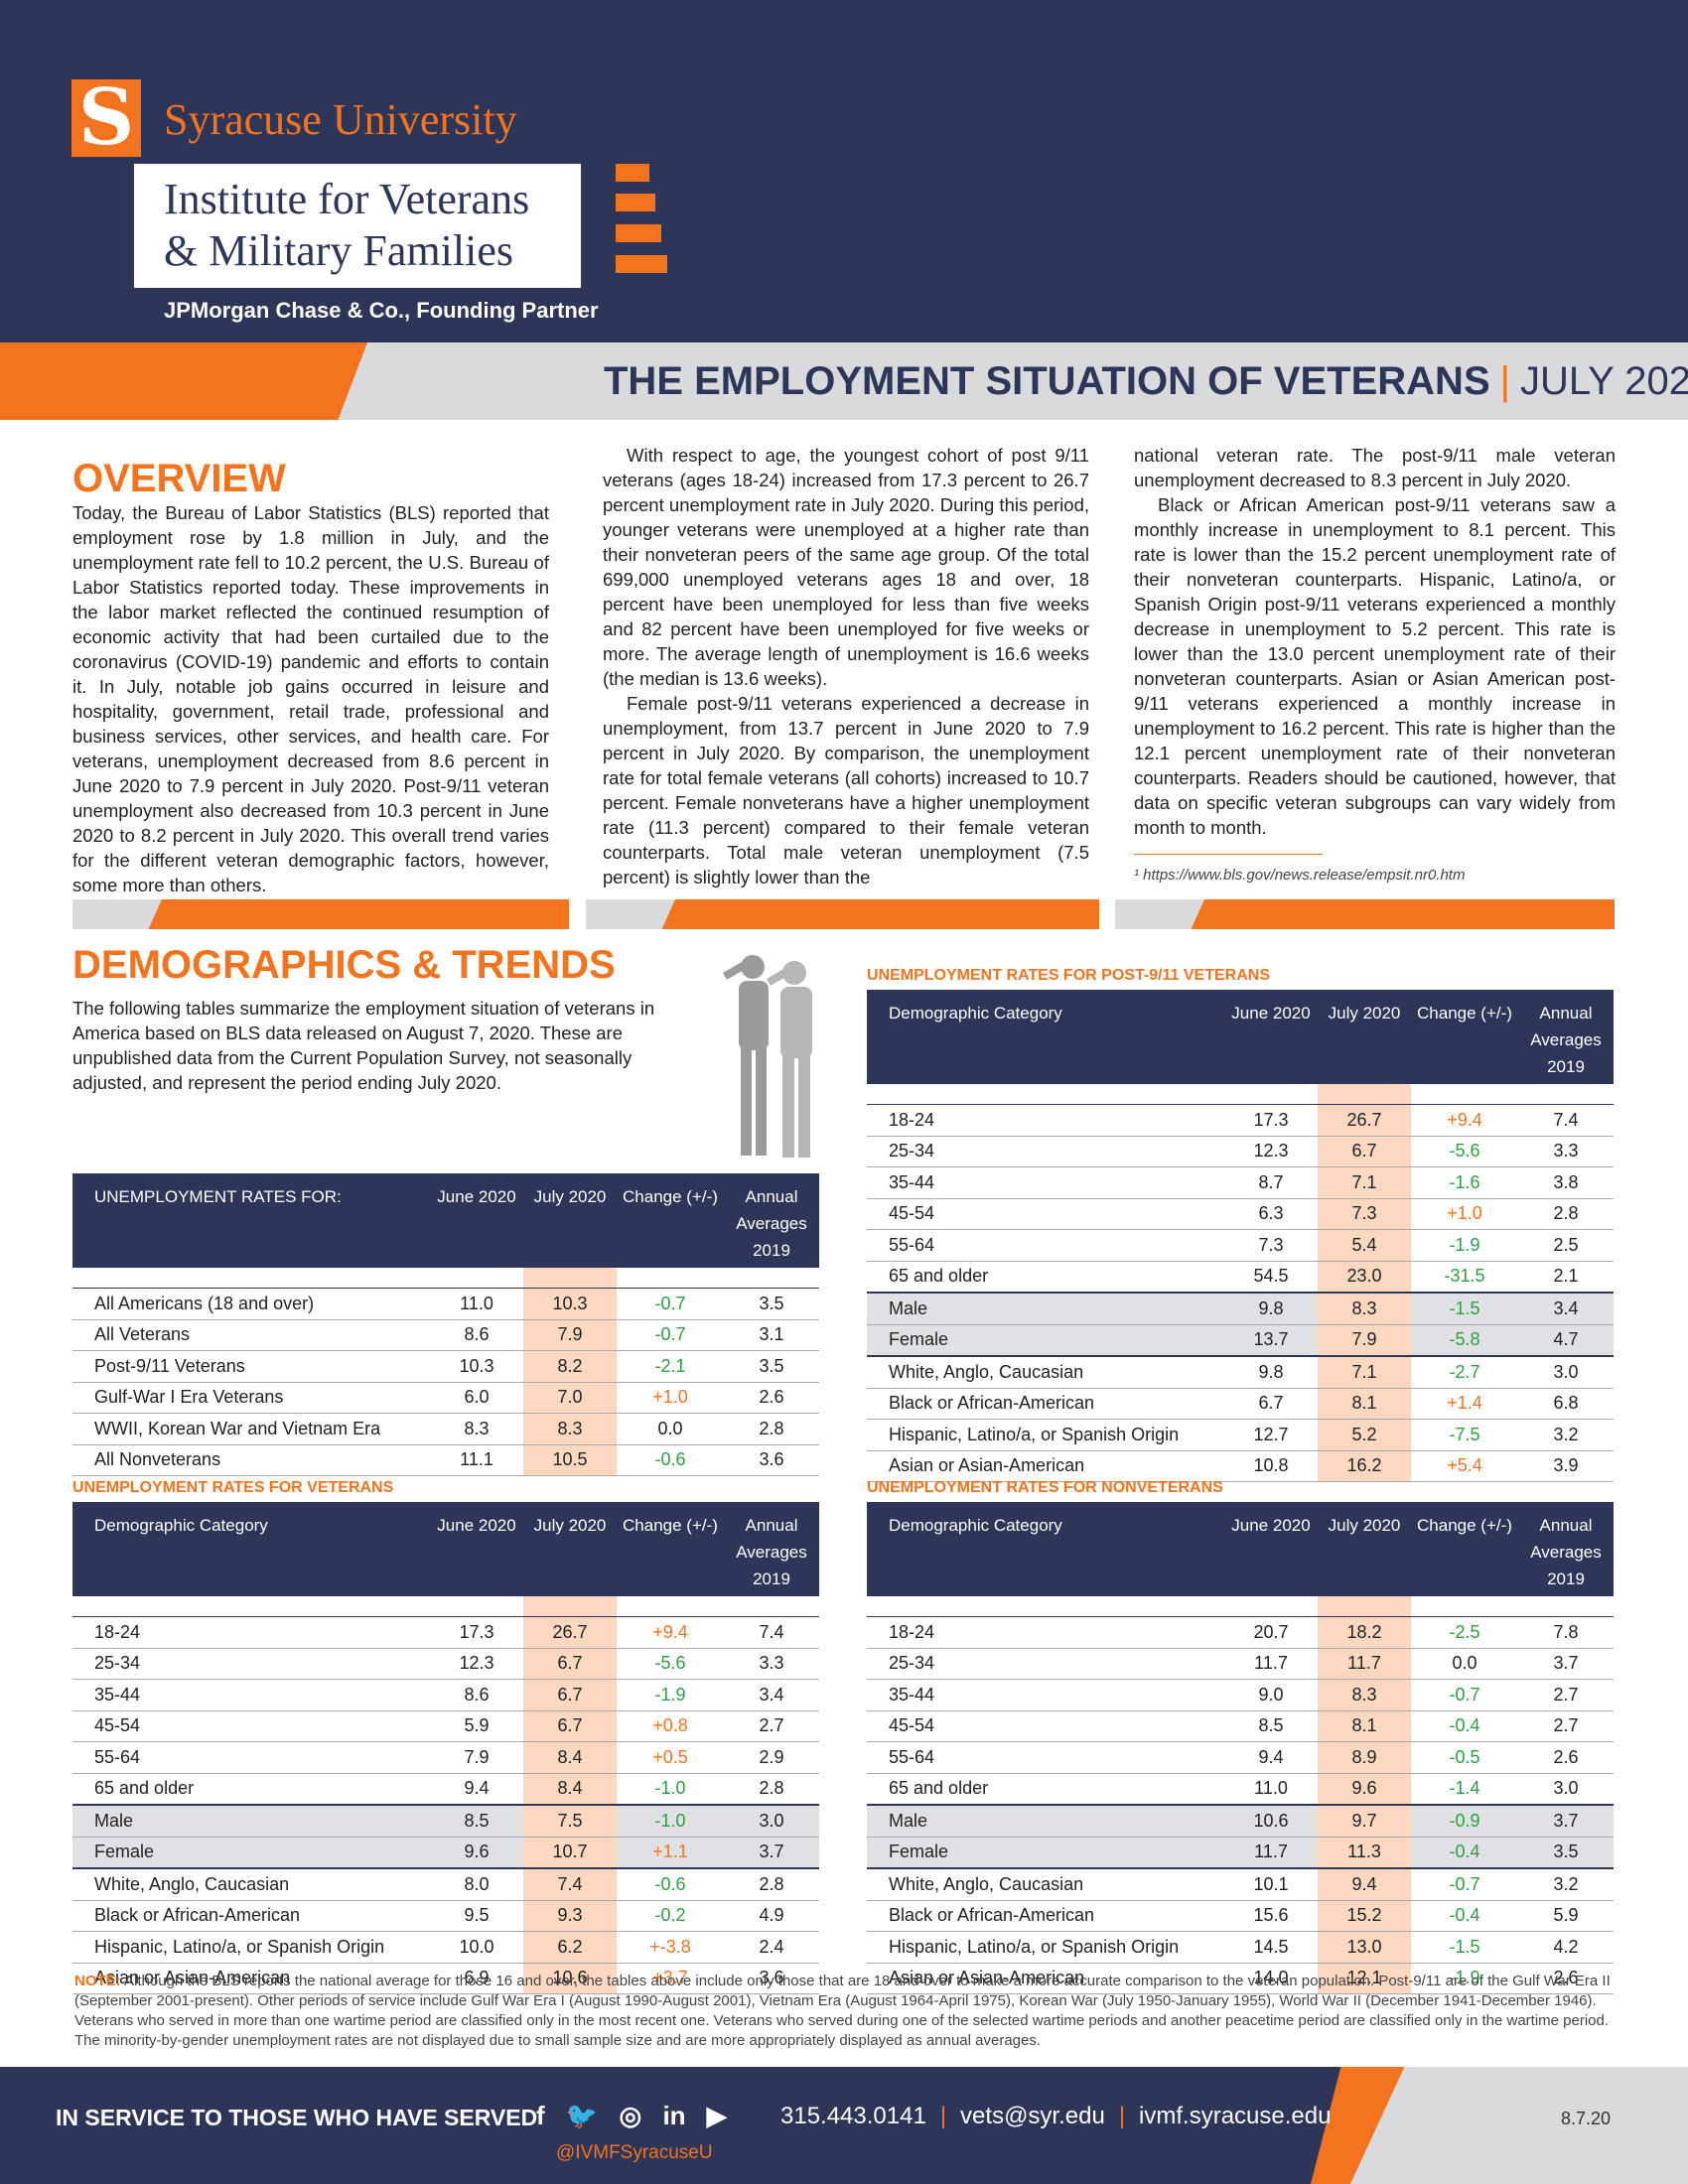  Describe the element at coordinates (1604, 381) in the screenshot. I see `title-date: JULY 2020` at that location.